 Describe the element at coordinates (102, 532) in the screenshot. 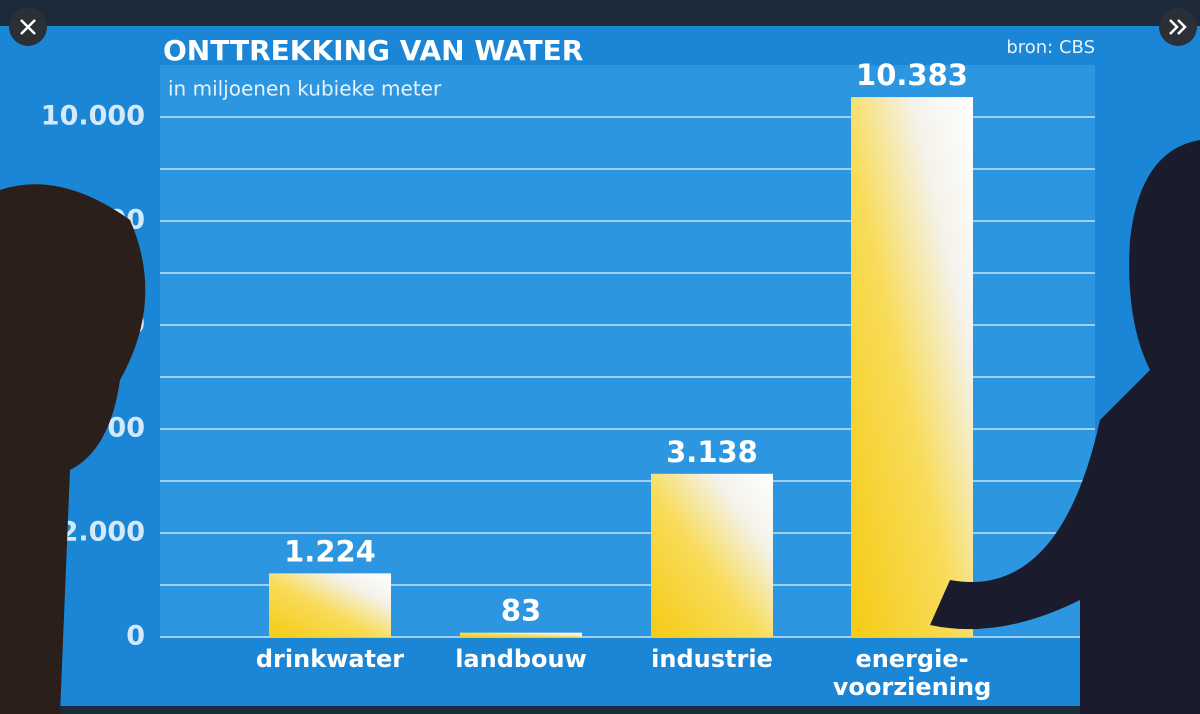

I see `y-tick-label: 2.000` at that location.